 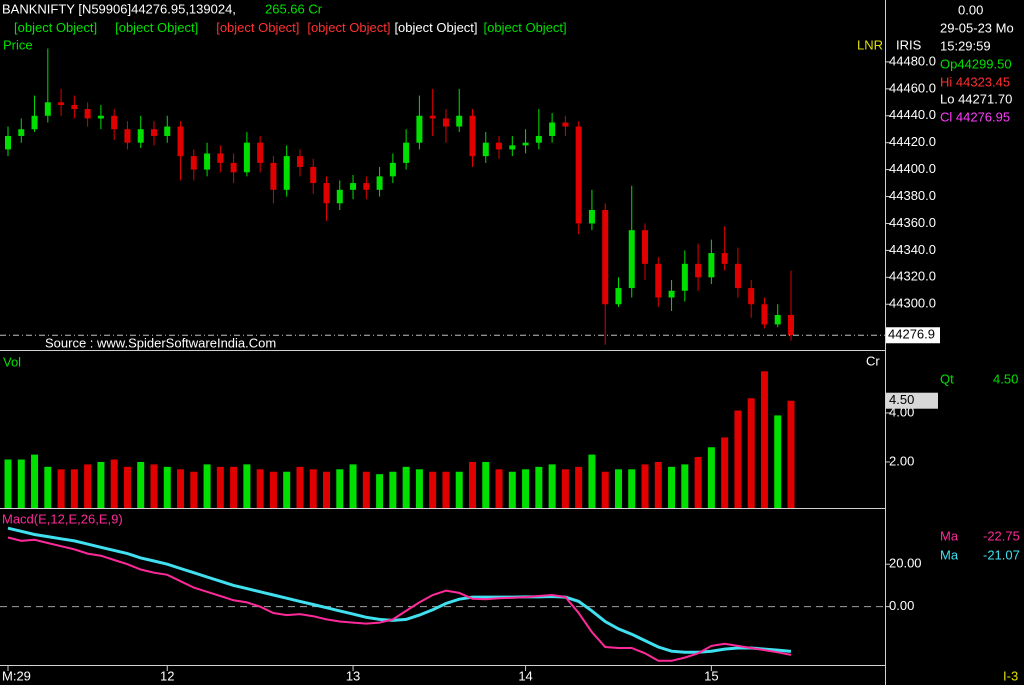 I want to click on y-tick-label: 44460.0, so click(x=912, y=87).